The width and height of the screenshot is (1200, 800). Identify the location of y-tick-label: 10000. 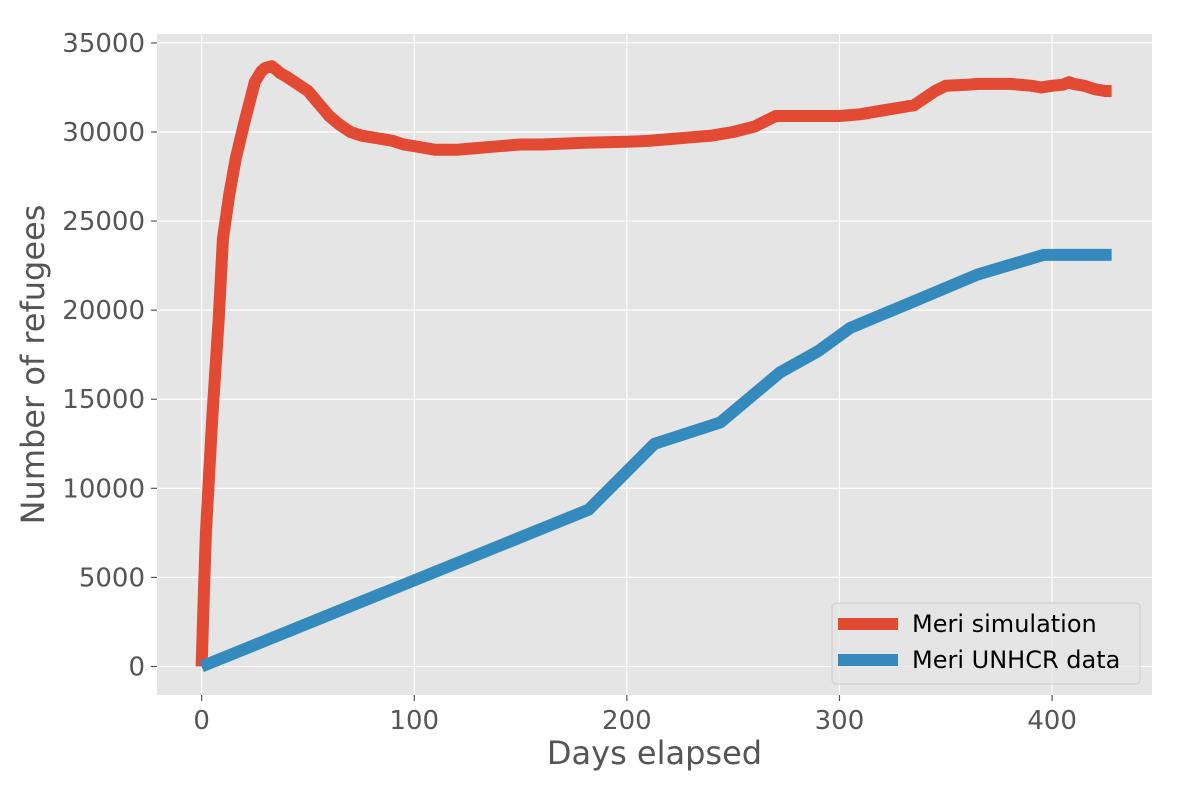
(103, 489).